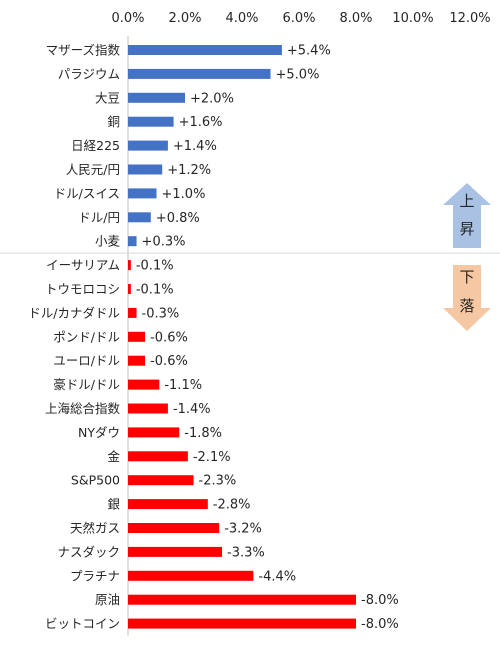  I want to click on category-label: 豪ドル/ドル, so click(86, 384).